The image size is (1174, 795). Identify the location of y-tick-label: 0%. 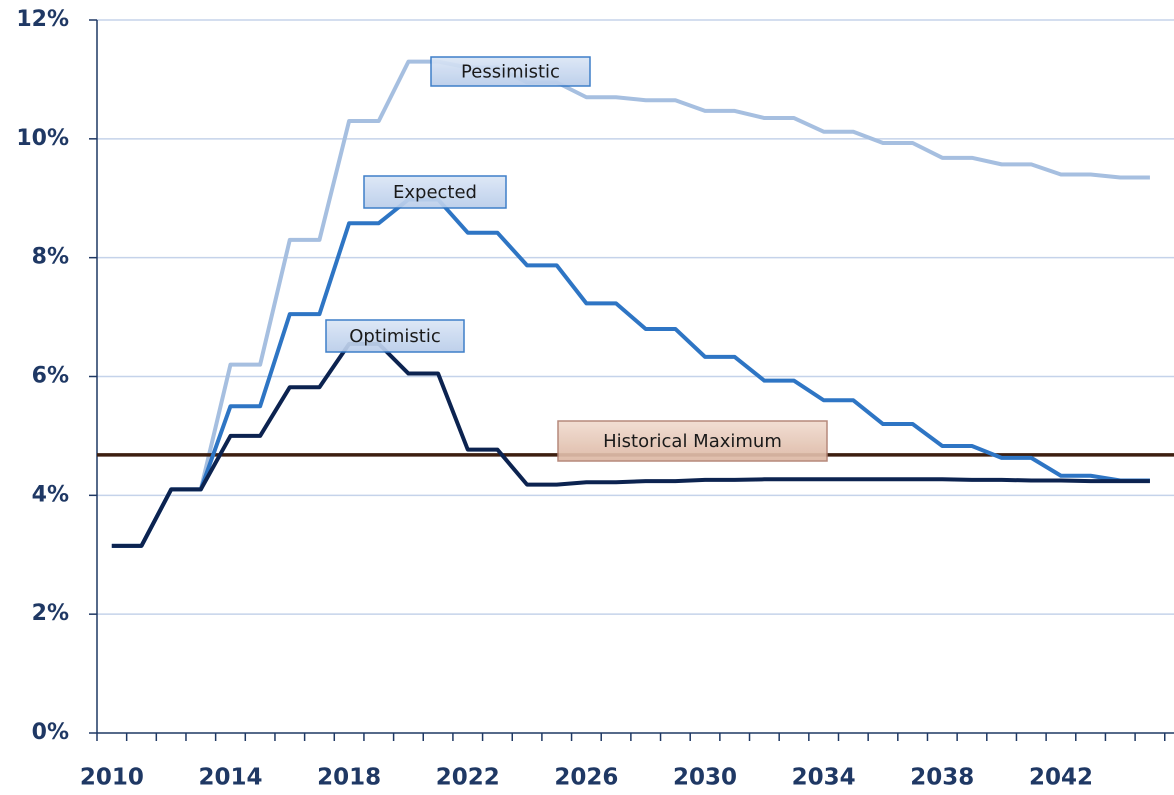
(50, 732).